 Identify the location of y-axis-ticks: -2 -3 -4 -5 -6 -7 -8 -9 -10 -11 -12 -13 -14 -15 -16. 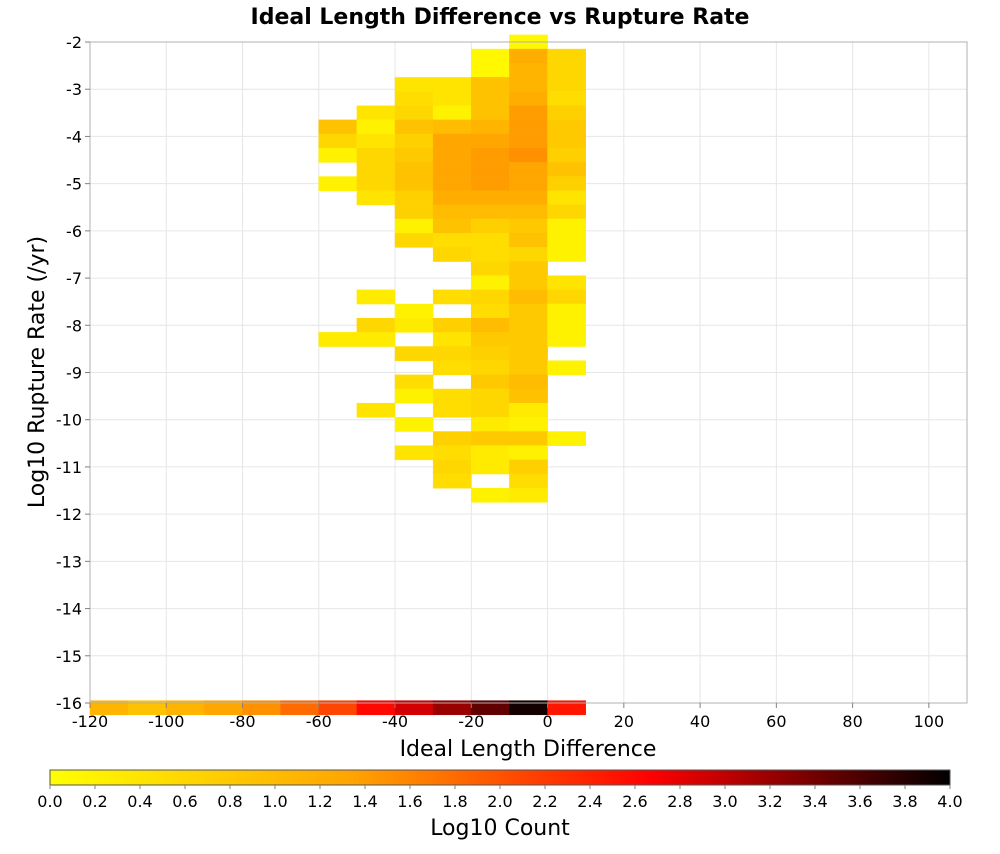
(73, 373).